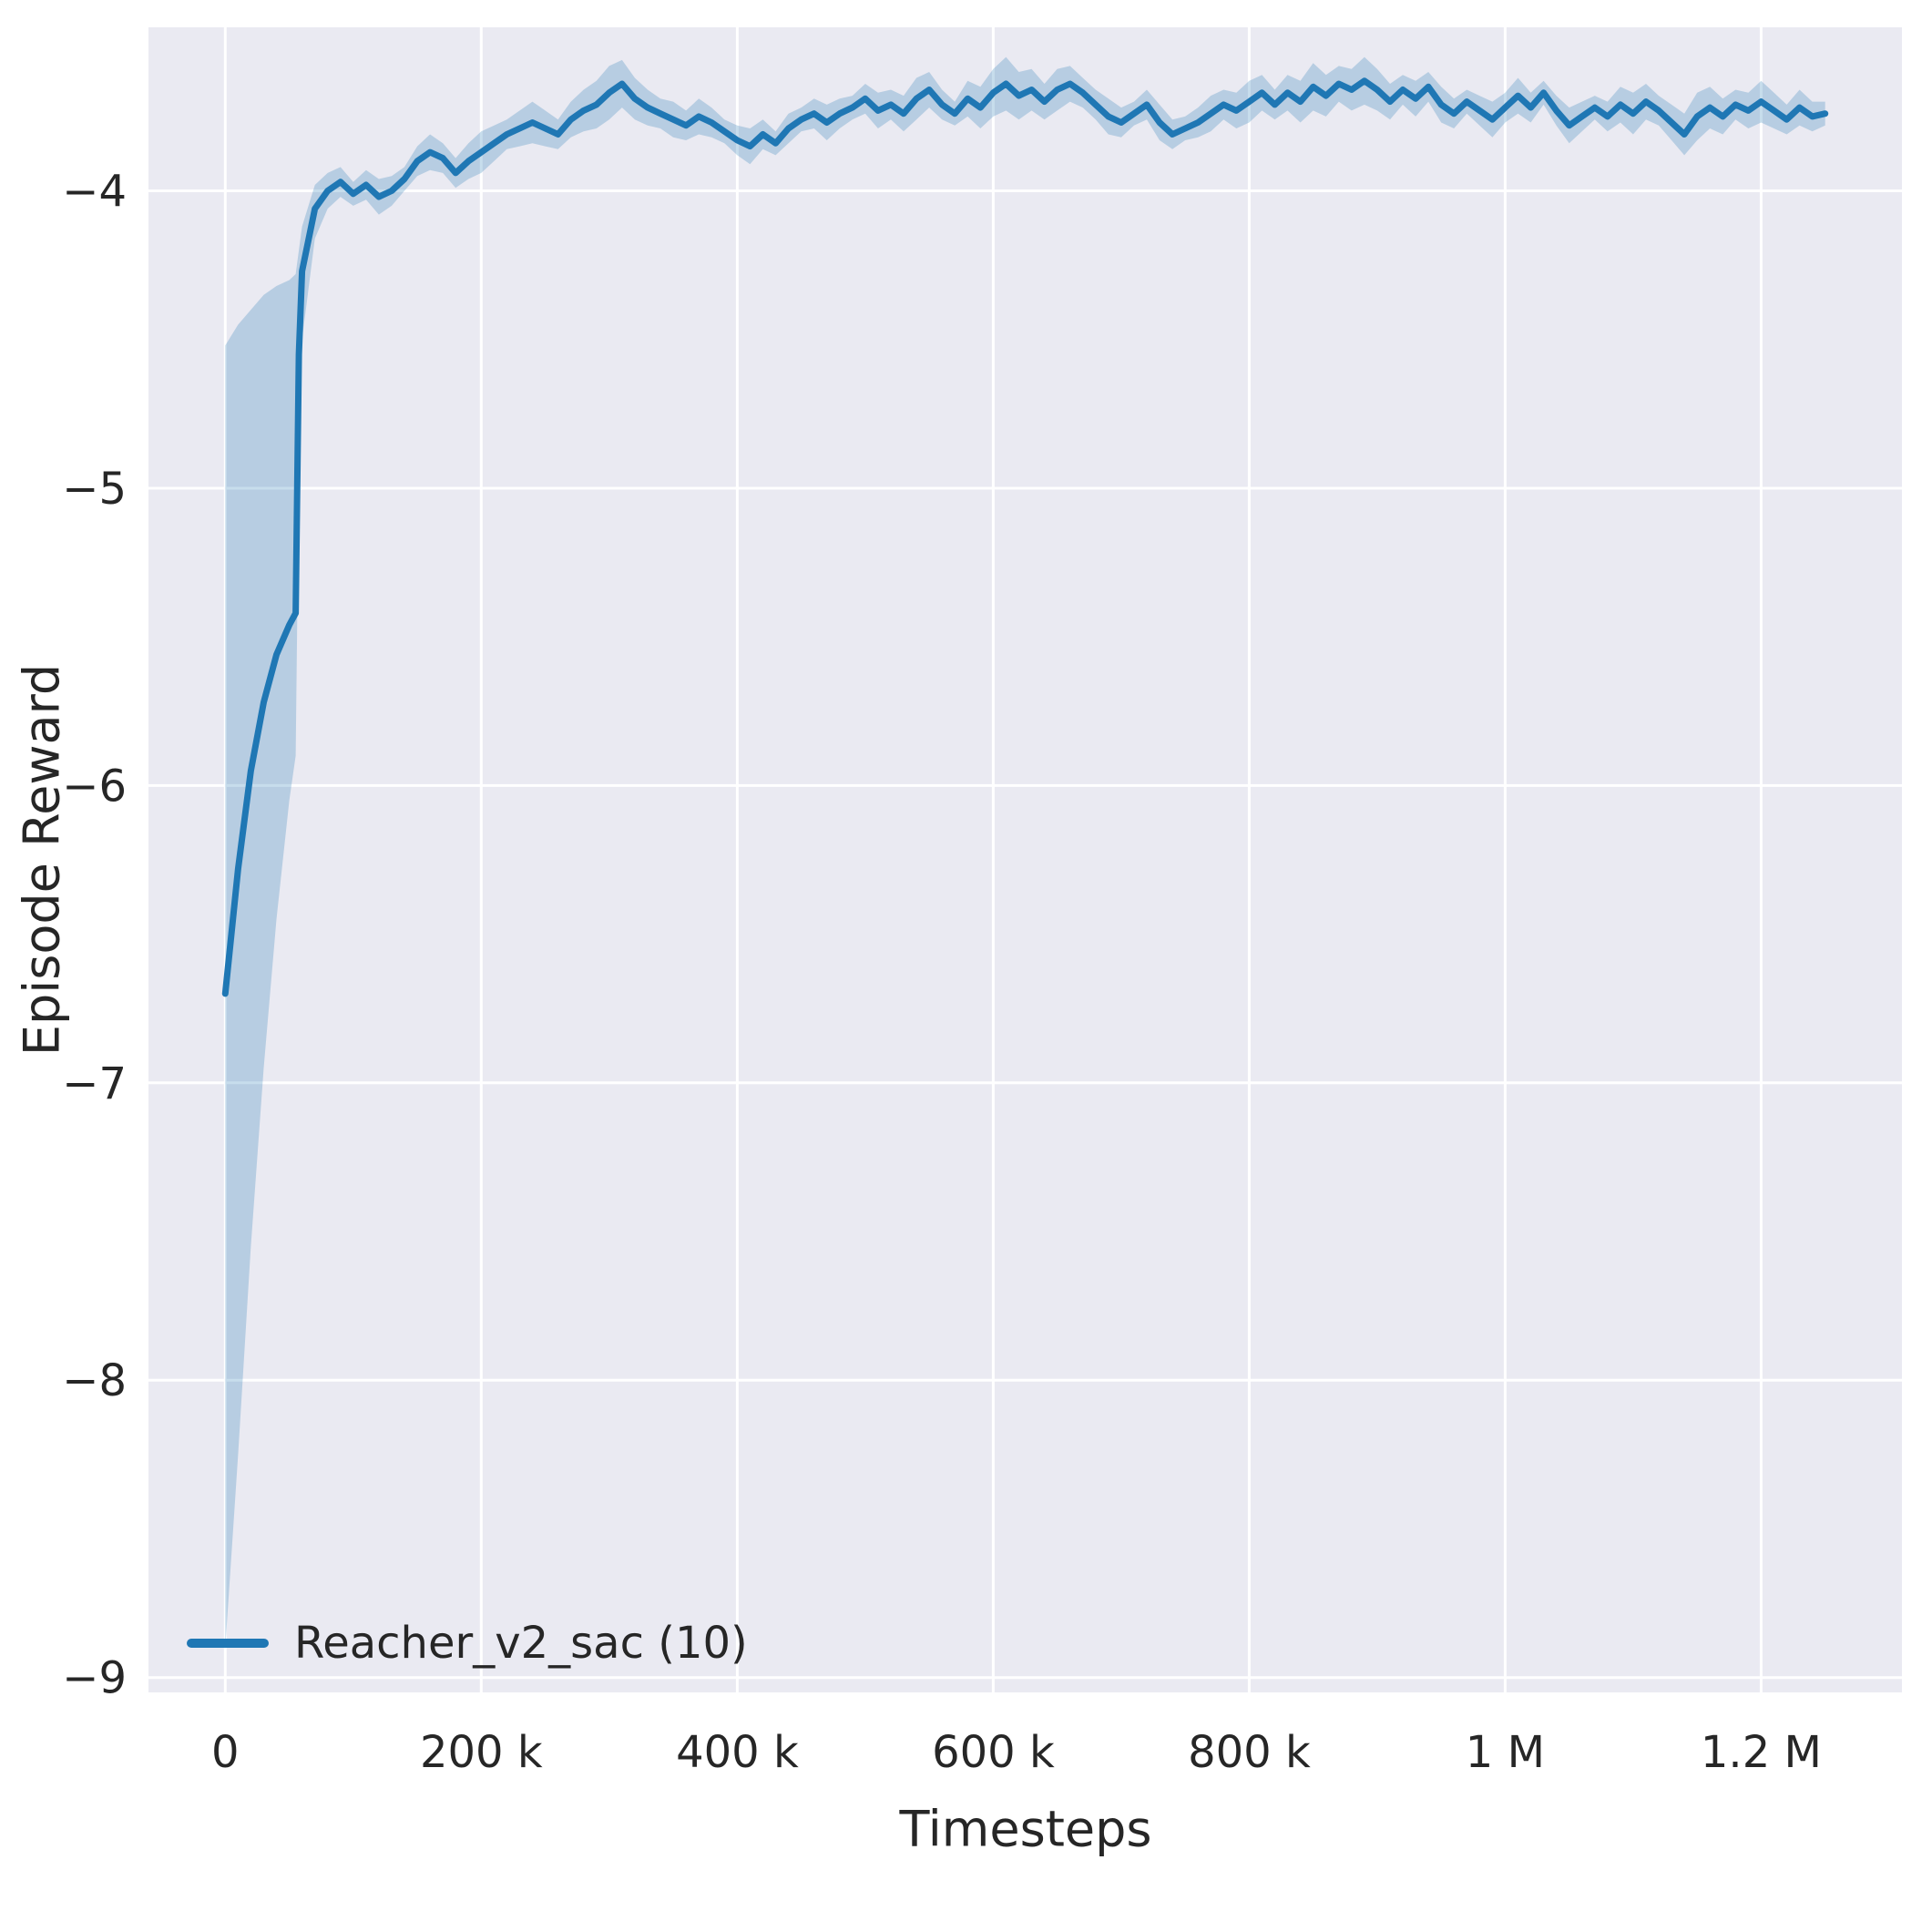 The height and width of the screenshot is (1911, 1932). Describe the element at coordinates (1505, 1752) in the screenshot. I see `x-tick-label: 1 M` at that location.